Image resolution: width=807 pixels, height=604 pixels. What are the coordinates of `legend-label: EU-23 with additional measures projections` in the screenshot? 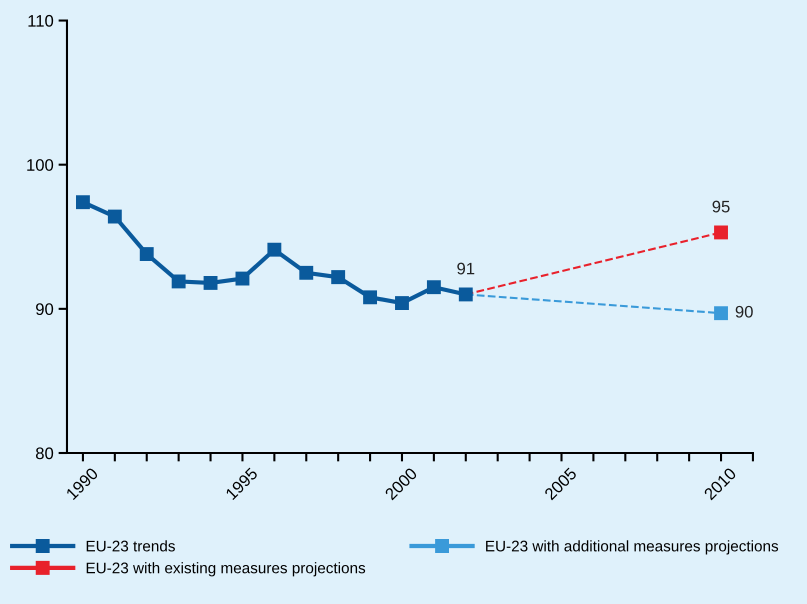 It's located at (632, 547).